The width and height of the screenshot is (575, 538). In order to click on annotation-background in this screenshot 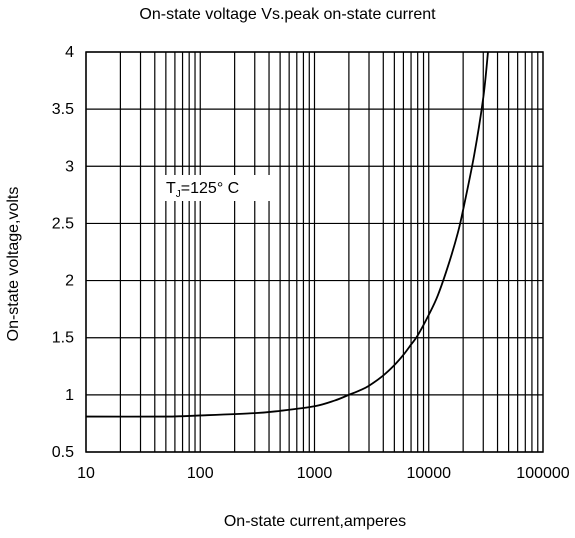, I will do `click(220, 188)`.